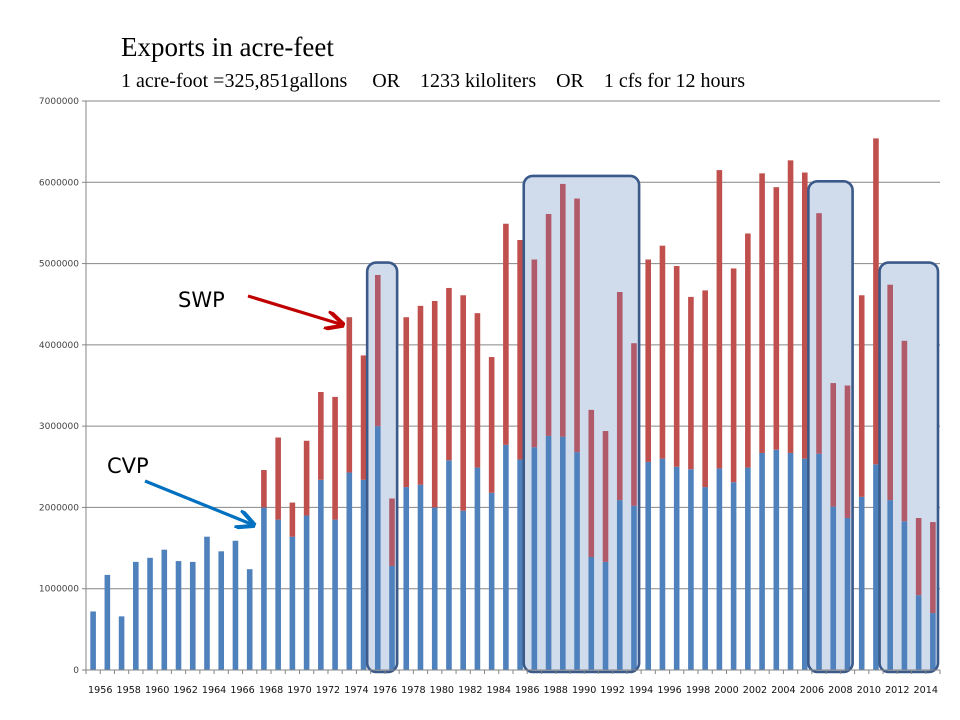 Image resolution: width=960 pixels, height=720 pixels. What do you see at coordinates (449, 565) in the screenshot?
I see `bar-cvp-1981` at bounding box center [449, 565].